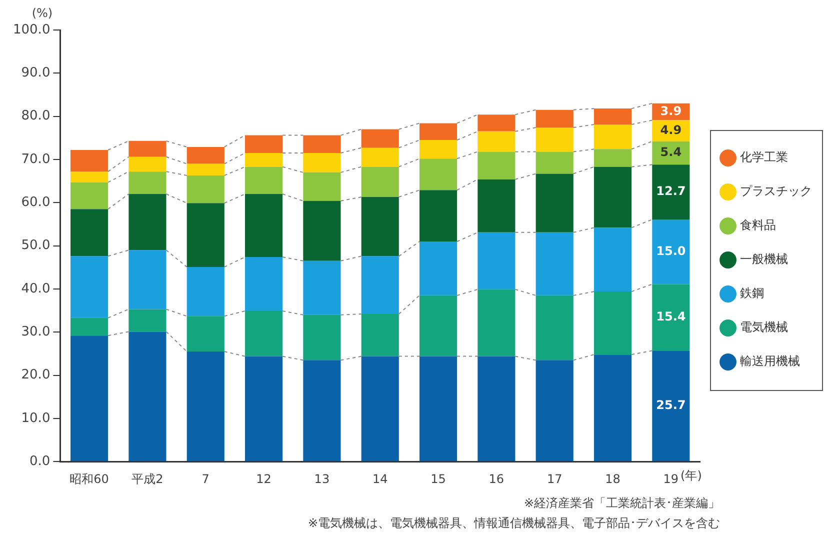 The height and width of the screenshot is (542, 832). Describe the element at coordinates (691, 475) in the screenshot. I see `x-axis-title: (年)` at that location.